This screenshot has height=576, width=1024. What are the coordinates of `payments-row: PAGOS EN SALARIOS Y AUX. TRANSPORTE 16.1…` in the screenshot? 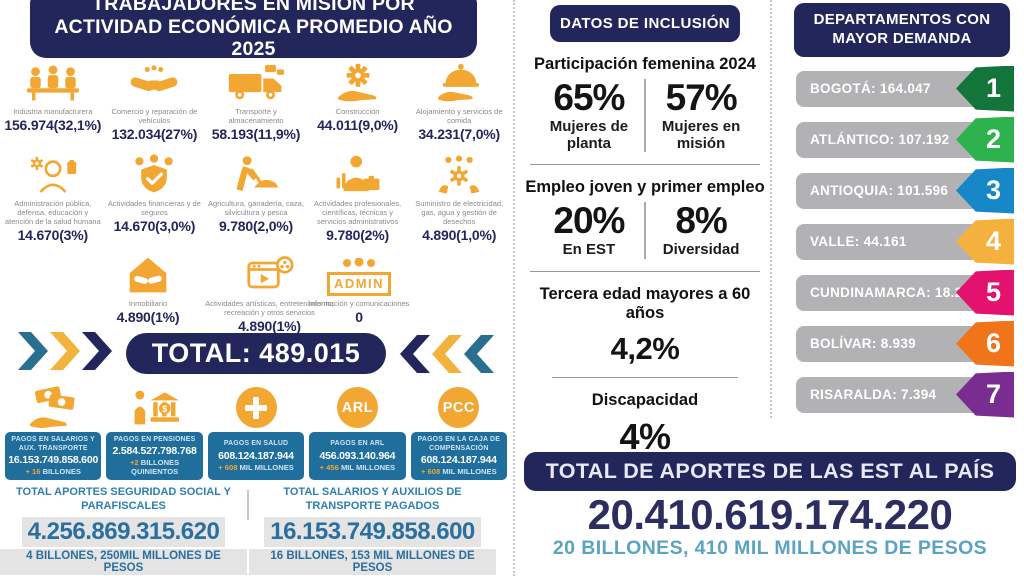 It's located at (256, 432).